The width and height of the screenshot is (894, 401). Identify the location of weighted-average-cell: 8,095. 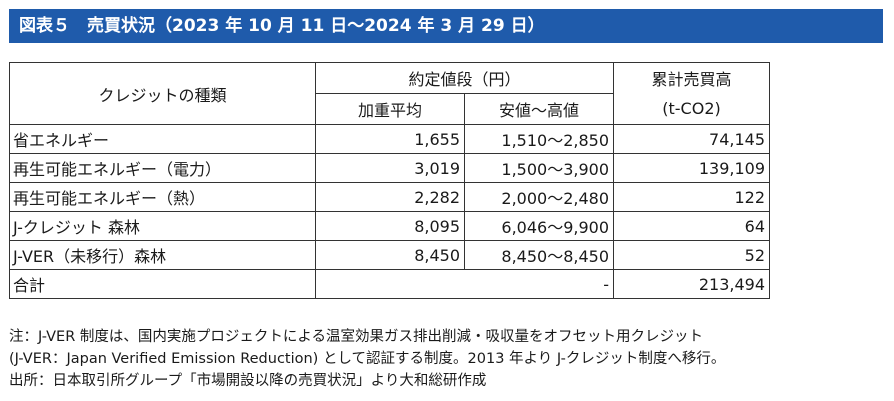
(390, 226).